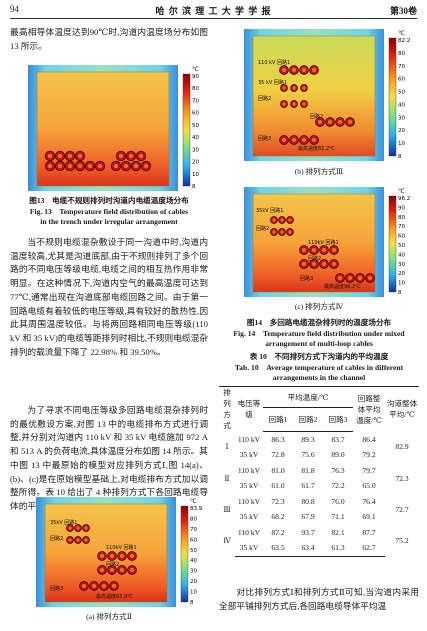  What do you see at coordinates (404, 41) in the screenshot?
I see `colorbar-tick-label: 82.2` at bounding box center [404, 41].